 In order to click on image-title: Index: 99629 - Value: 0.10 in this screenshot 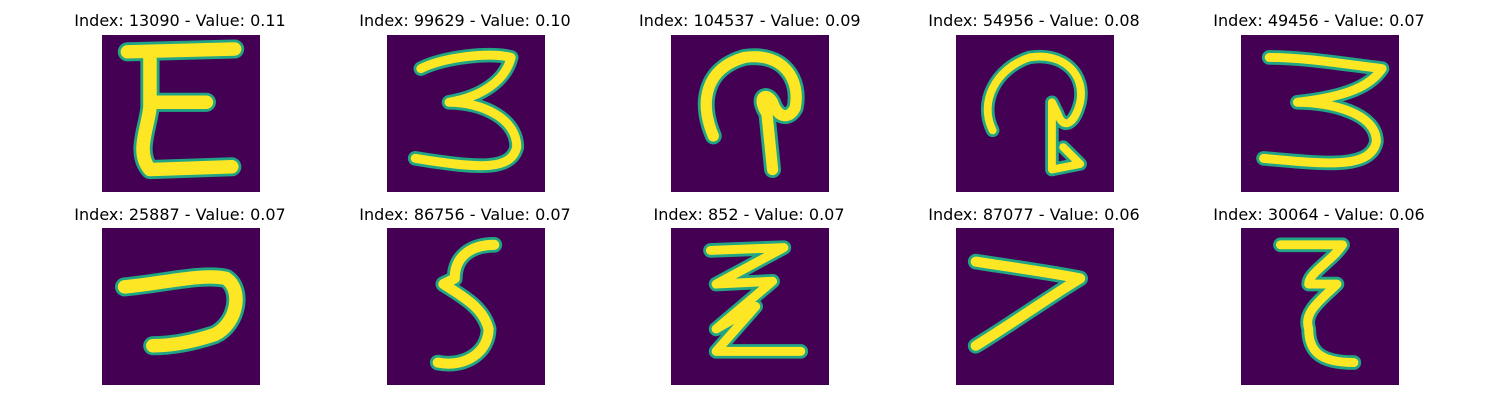, I will do `click(465, 20)`.